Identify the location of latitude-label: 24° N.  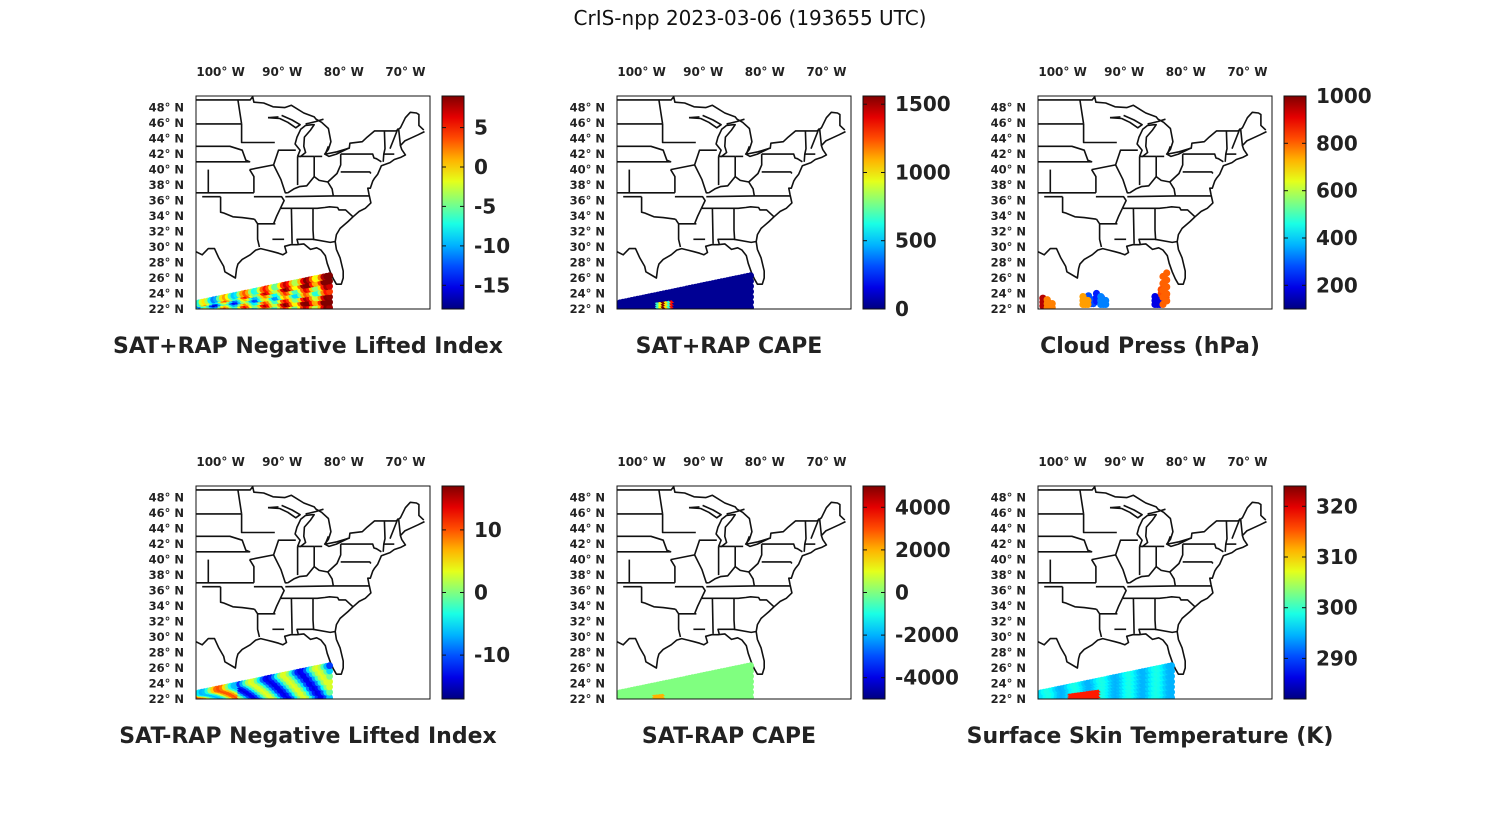
(166, 684).